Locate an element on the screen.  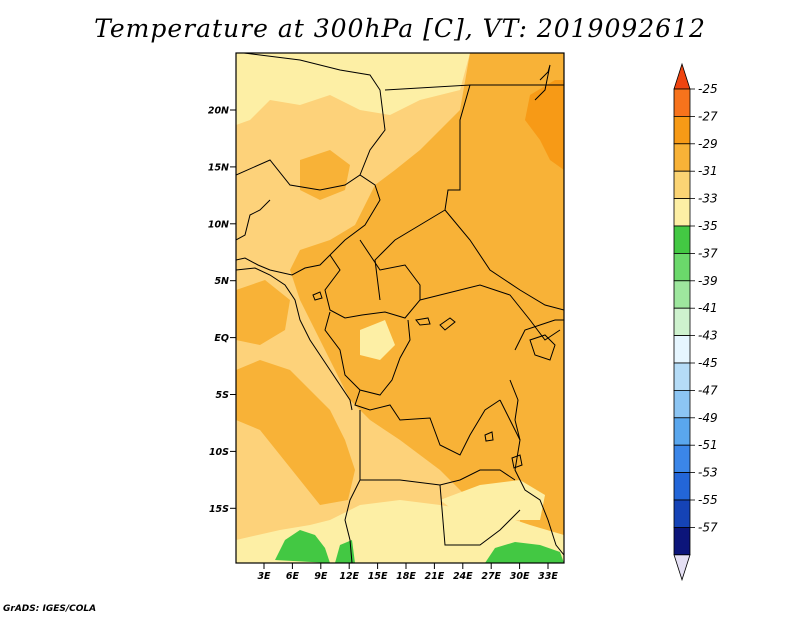
lon-label: 6E is located at coordinates (293, 576).